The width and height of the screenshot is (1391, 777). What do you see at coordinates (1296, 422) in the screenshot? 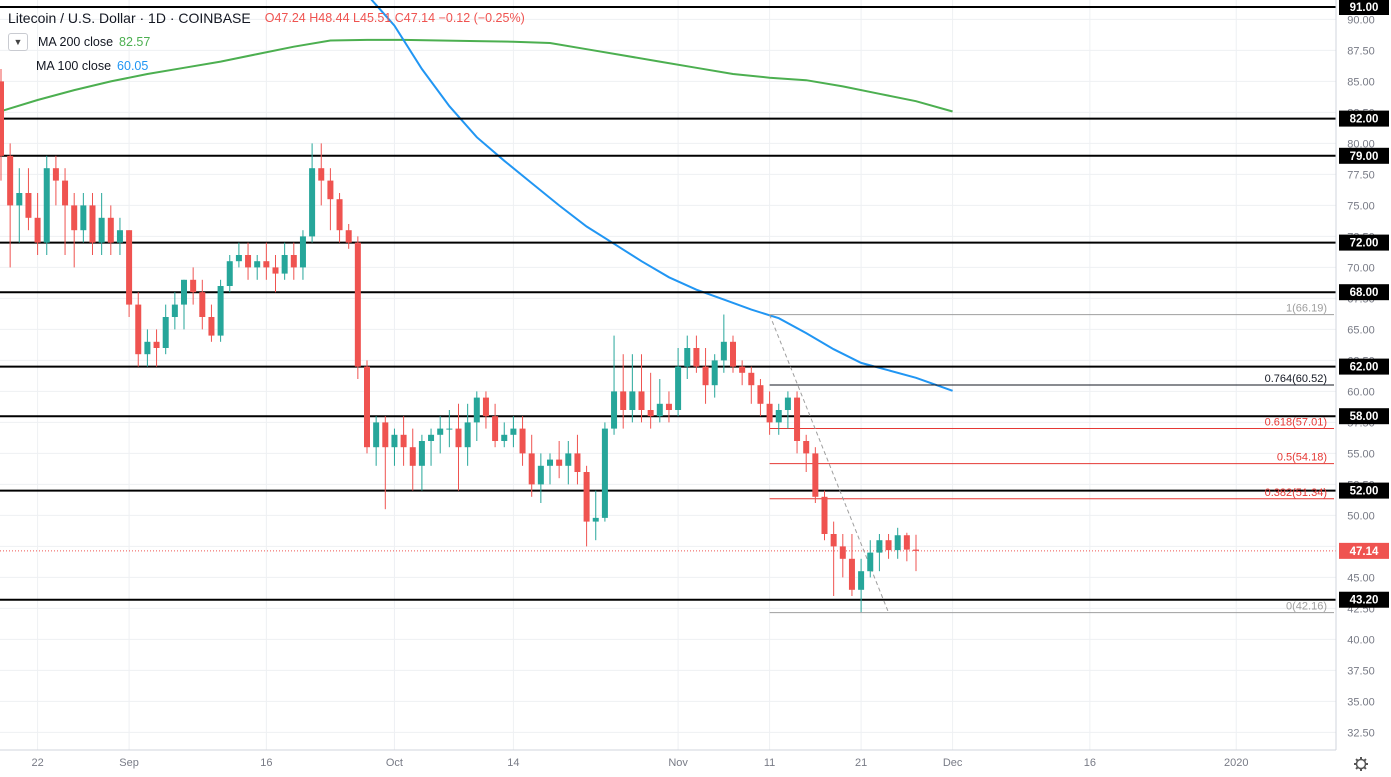
I see `fib-level-label: 0.618(57.01)` at bounding box center [1296, 422].